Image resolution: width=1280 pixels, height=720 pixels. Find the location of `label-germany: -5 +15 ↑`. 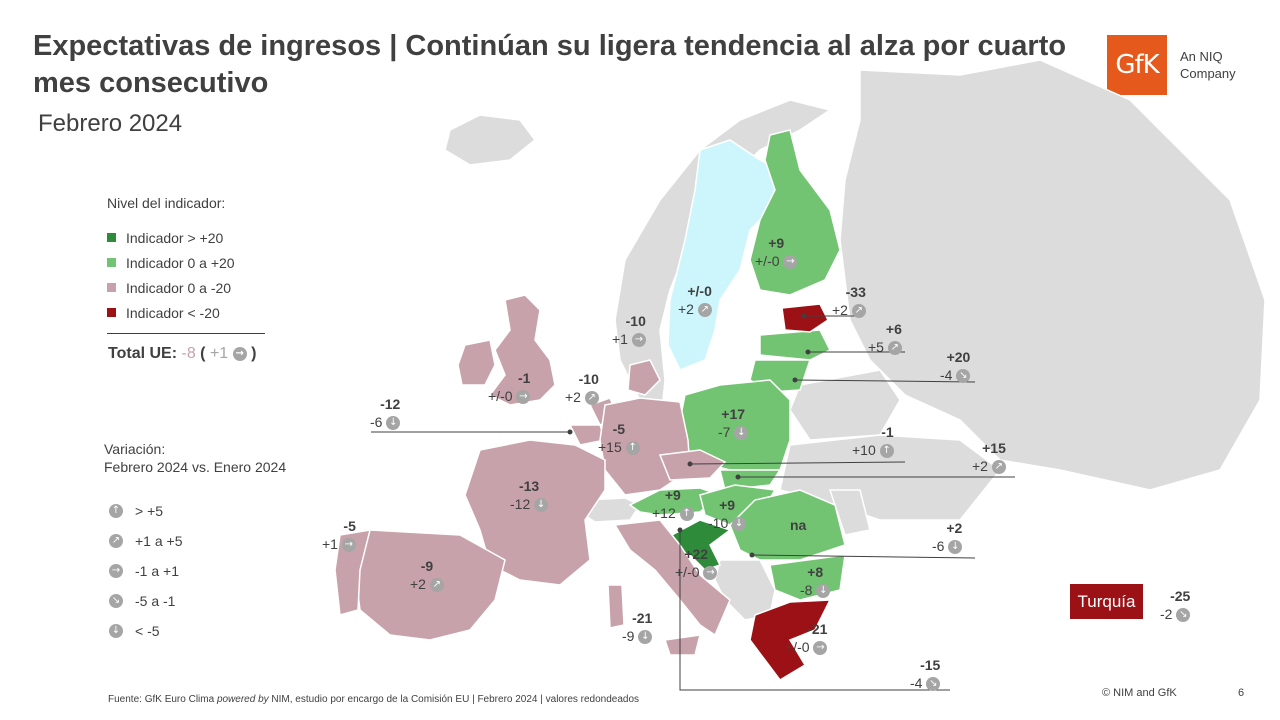

label-germany: -5 +15 ↑ is located at coordinates (619, 438).